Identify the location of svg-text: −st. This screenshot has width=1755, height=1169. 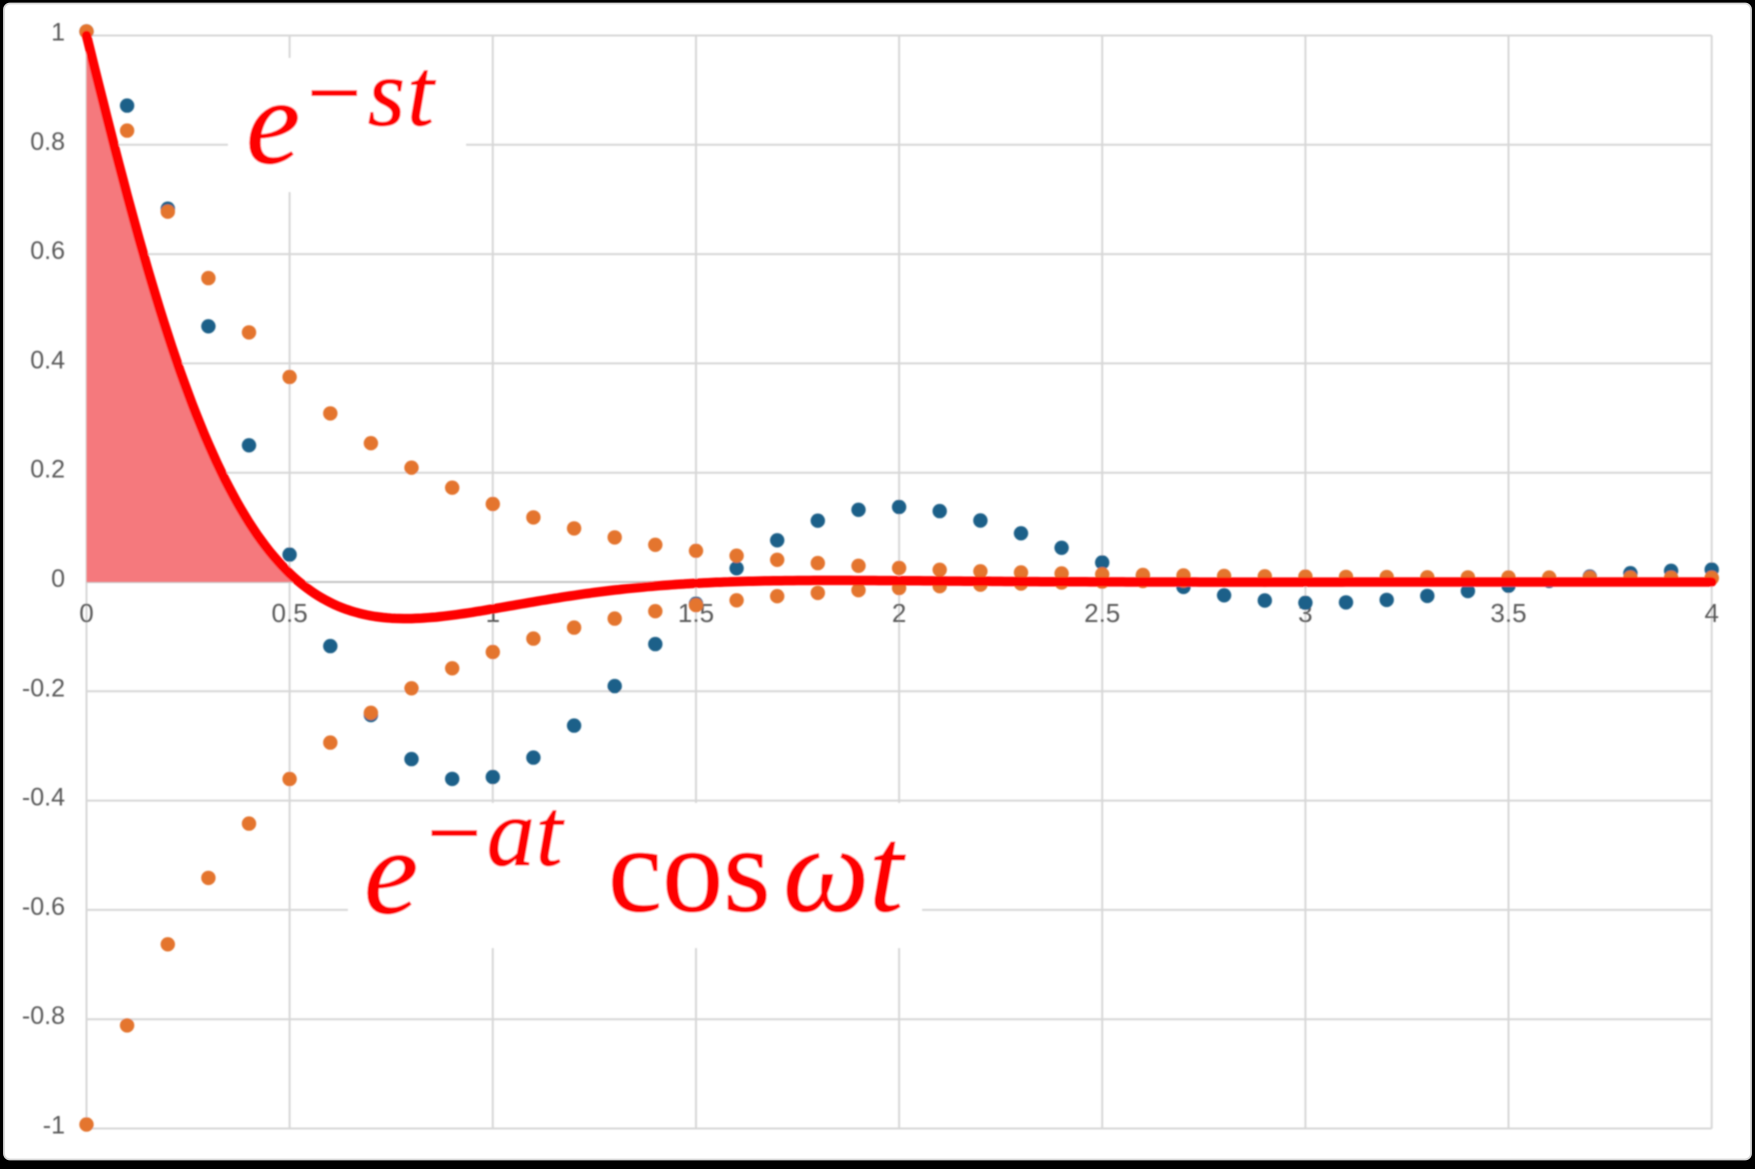
(368, 92).